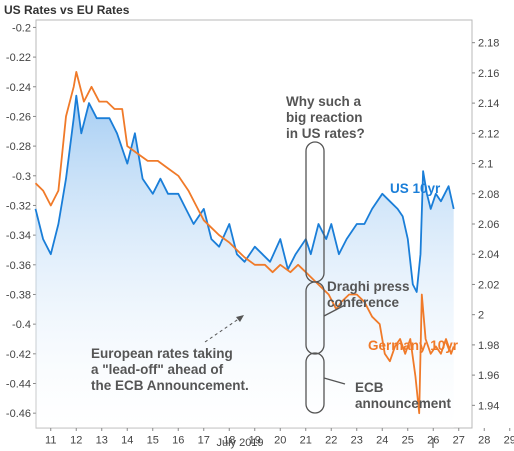  Describe the element at coordinates (403, 395) in the screenshot. I see `annotation-ecb: ECB announcement` at that location.